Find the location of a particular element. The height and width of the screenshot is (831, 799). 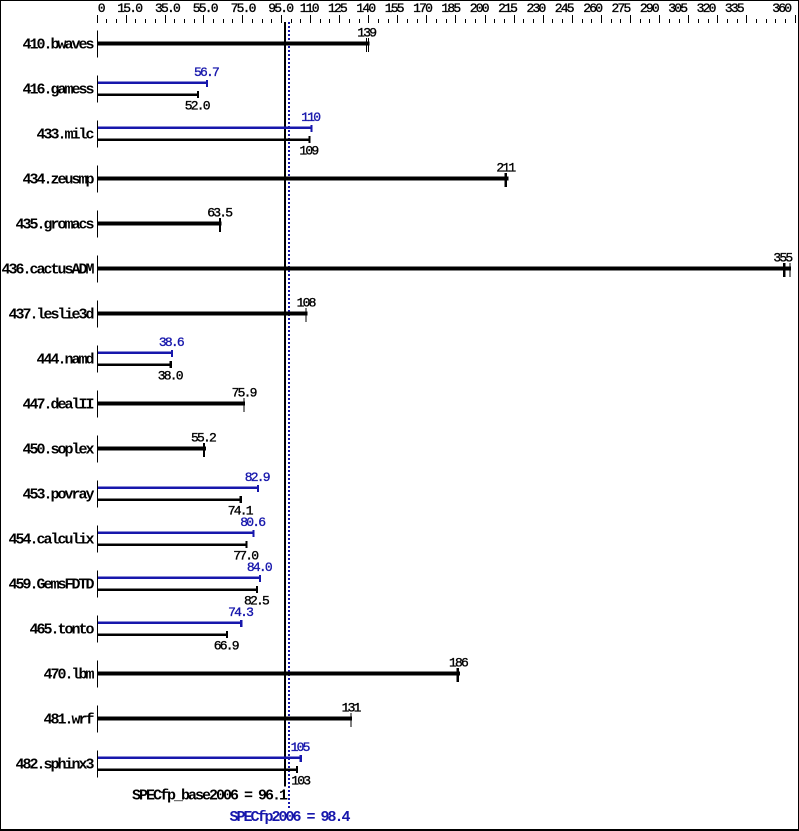

svg-text: 290 is located at coordinates (649, 8).